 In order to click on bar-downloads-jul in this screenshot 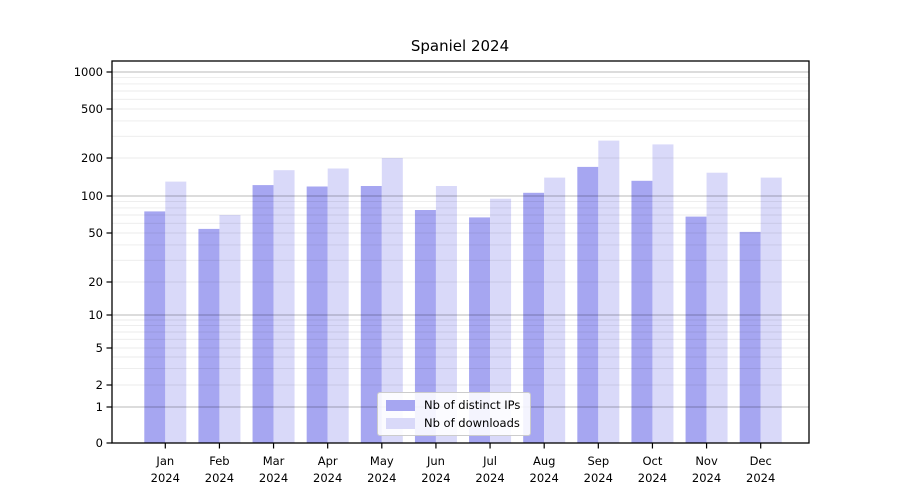, I will do `click(501, 320)`.